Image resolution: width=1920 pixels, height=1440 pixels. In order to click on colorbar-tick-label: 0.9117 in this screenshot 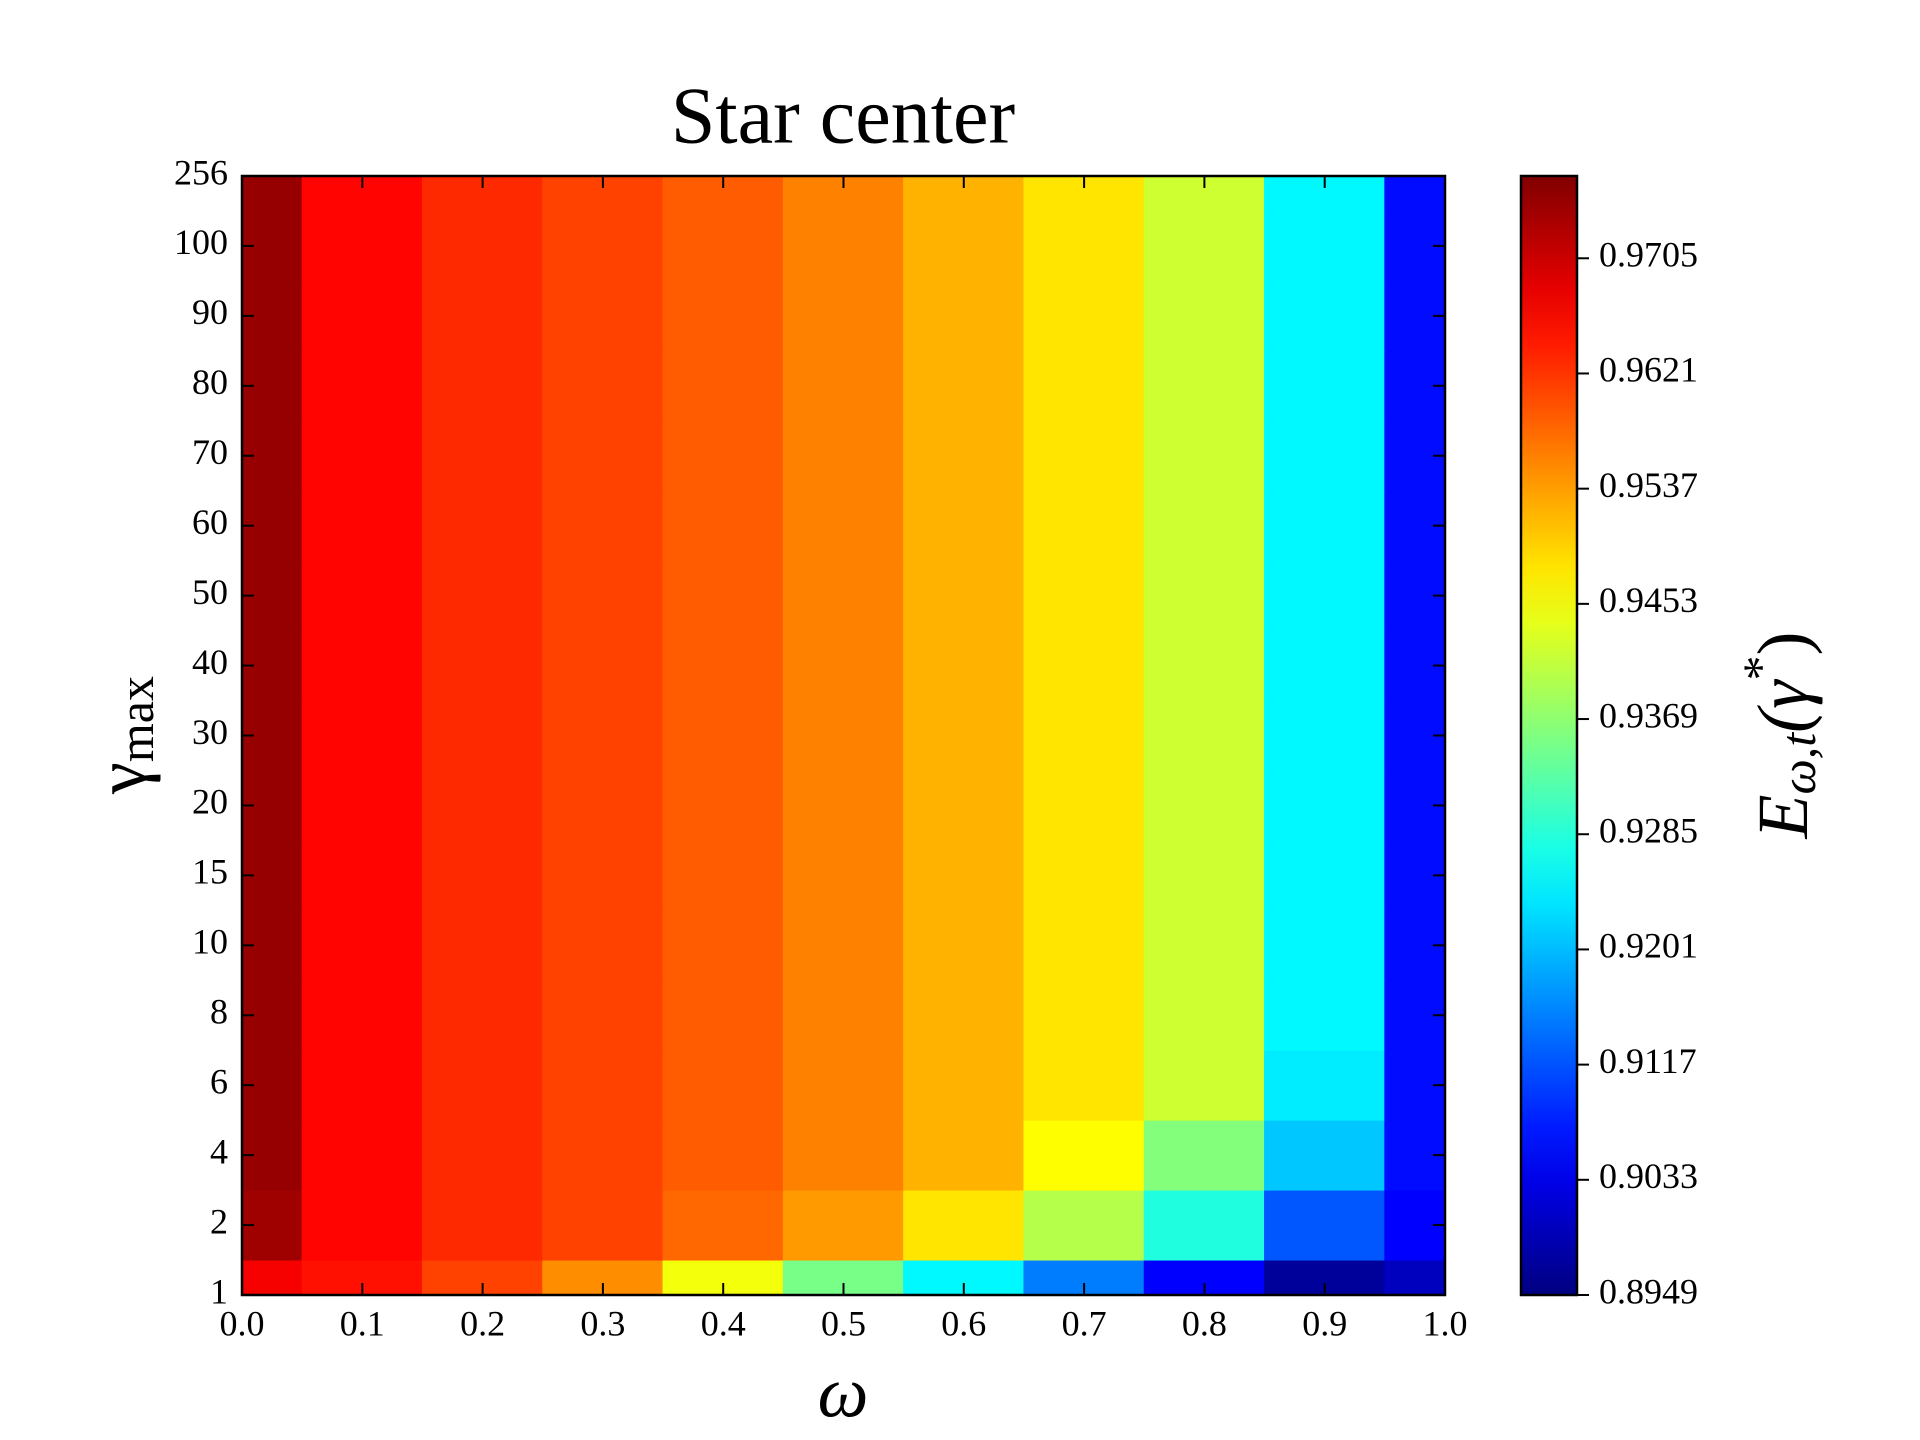, I will do `click(1648, 1061)`.